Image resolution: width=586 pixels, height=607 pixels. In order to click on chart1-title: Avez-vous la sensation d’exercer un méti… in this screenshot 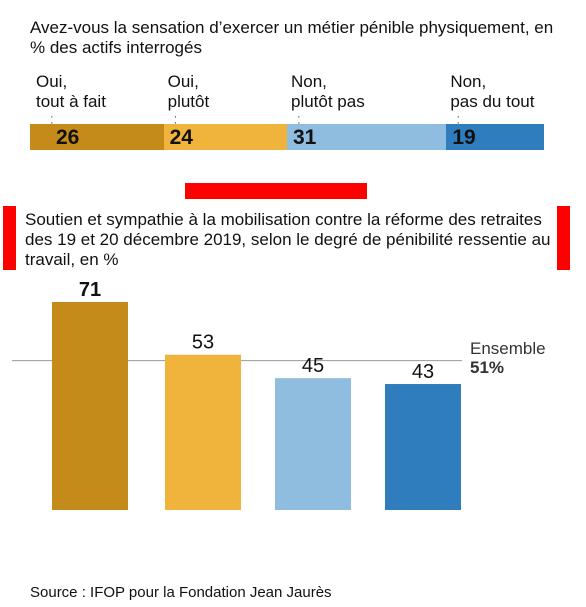, I will do `click(292, 37)`.